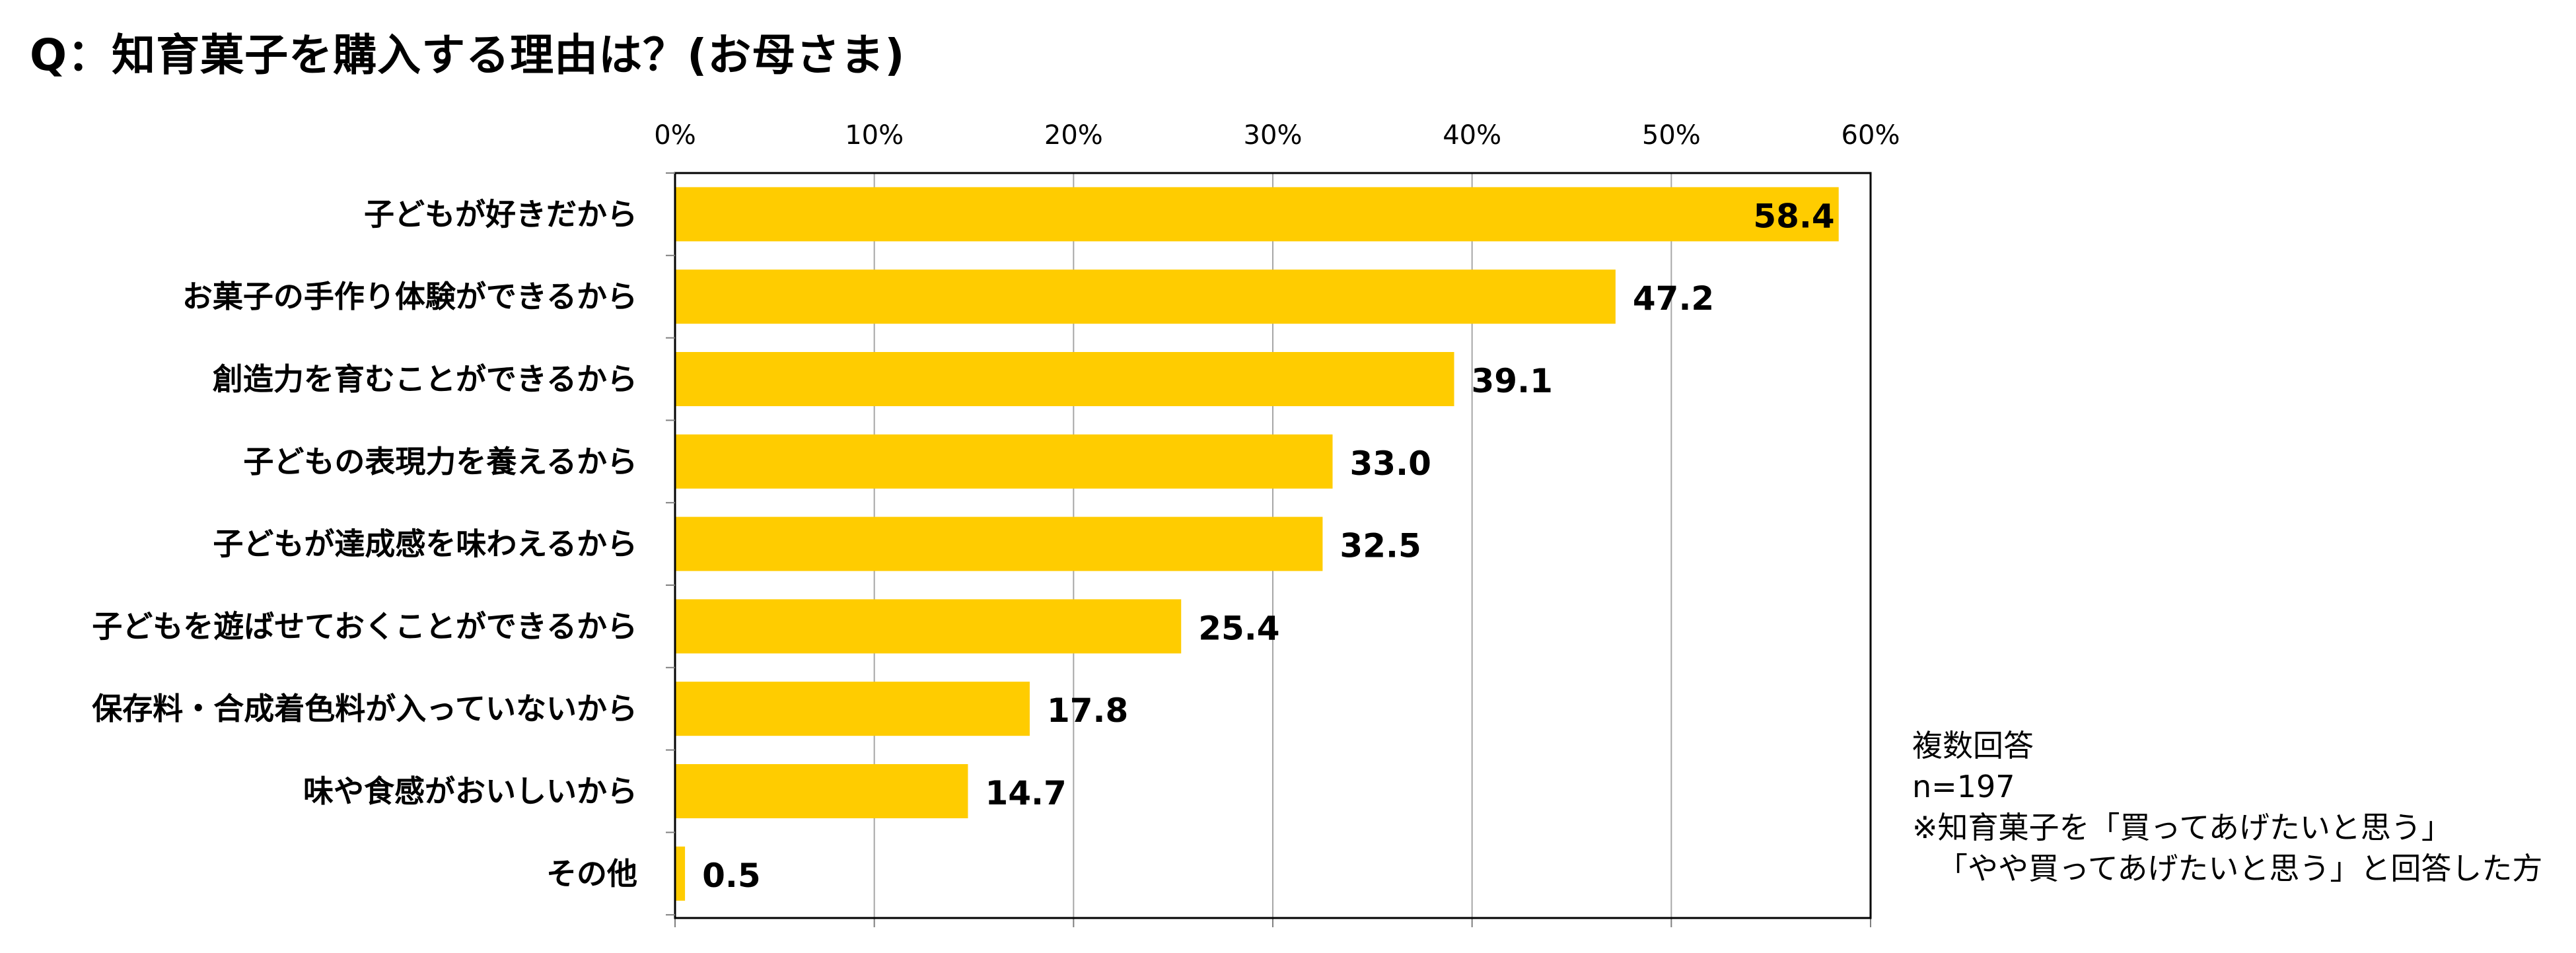 This screenshot has height=953, width=2576. What do you see at coordinates (1073, 135) in the screenshot?
I see `x-tick-label: 20%` at bounding box center [1073, 135].